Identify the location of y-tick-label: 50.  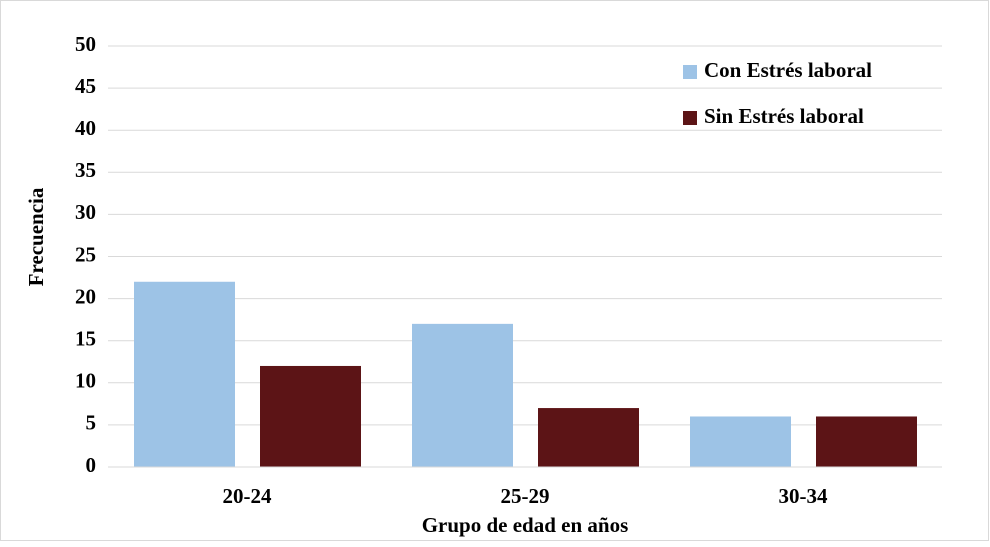
(85, 44).